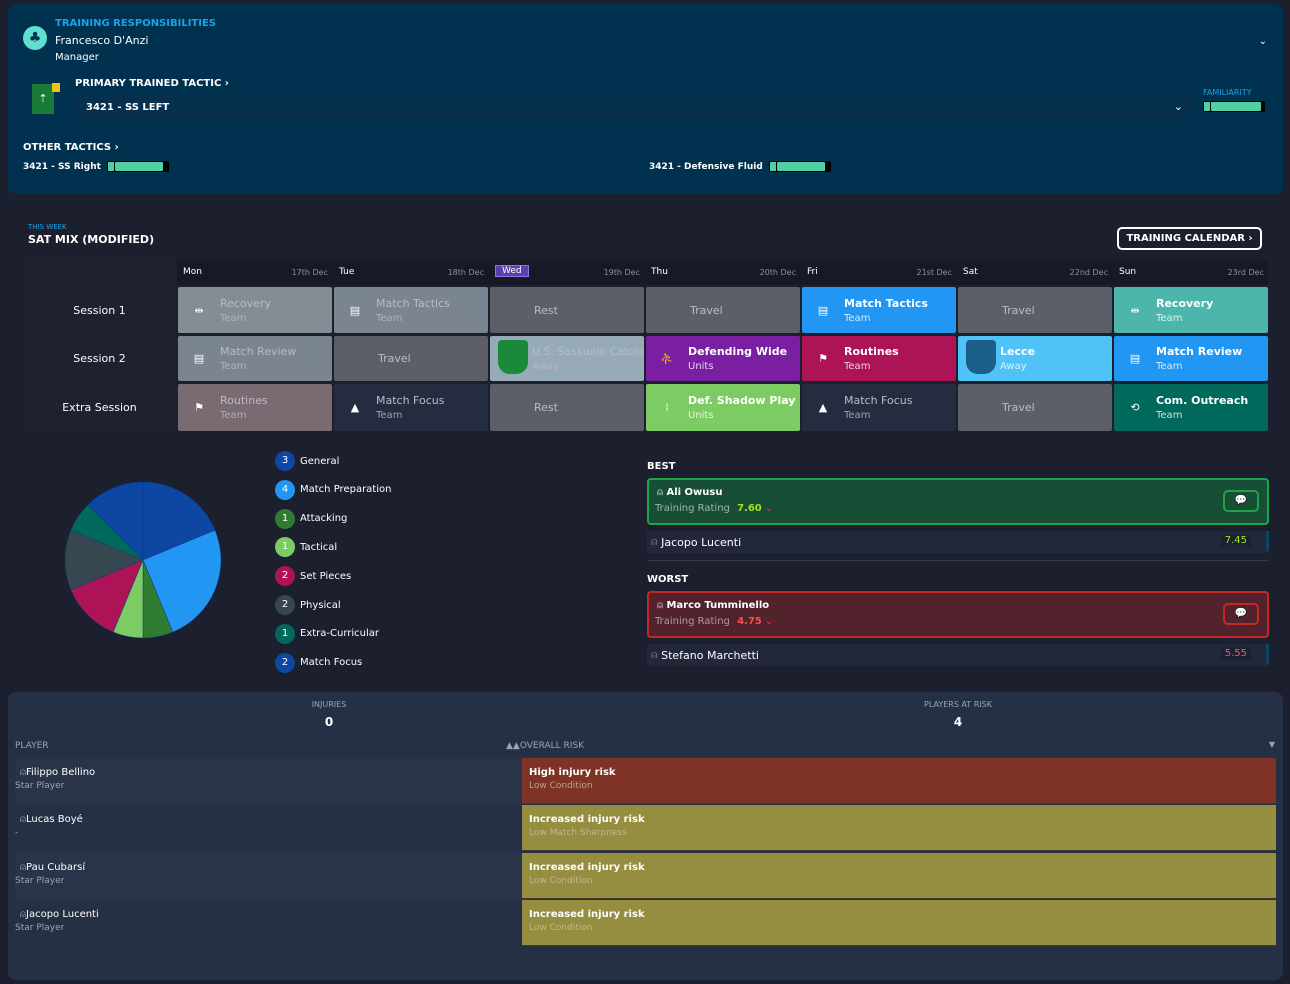 This screenshot has width=1290, height=984. I want to click on session-title: Rest, so click(546, 310).